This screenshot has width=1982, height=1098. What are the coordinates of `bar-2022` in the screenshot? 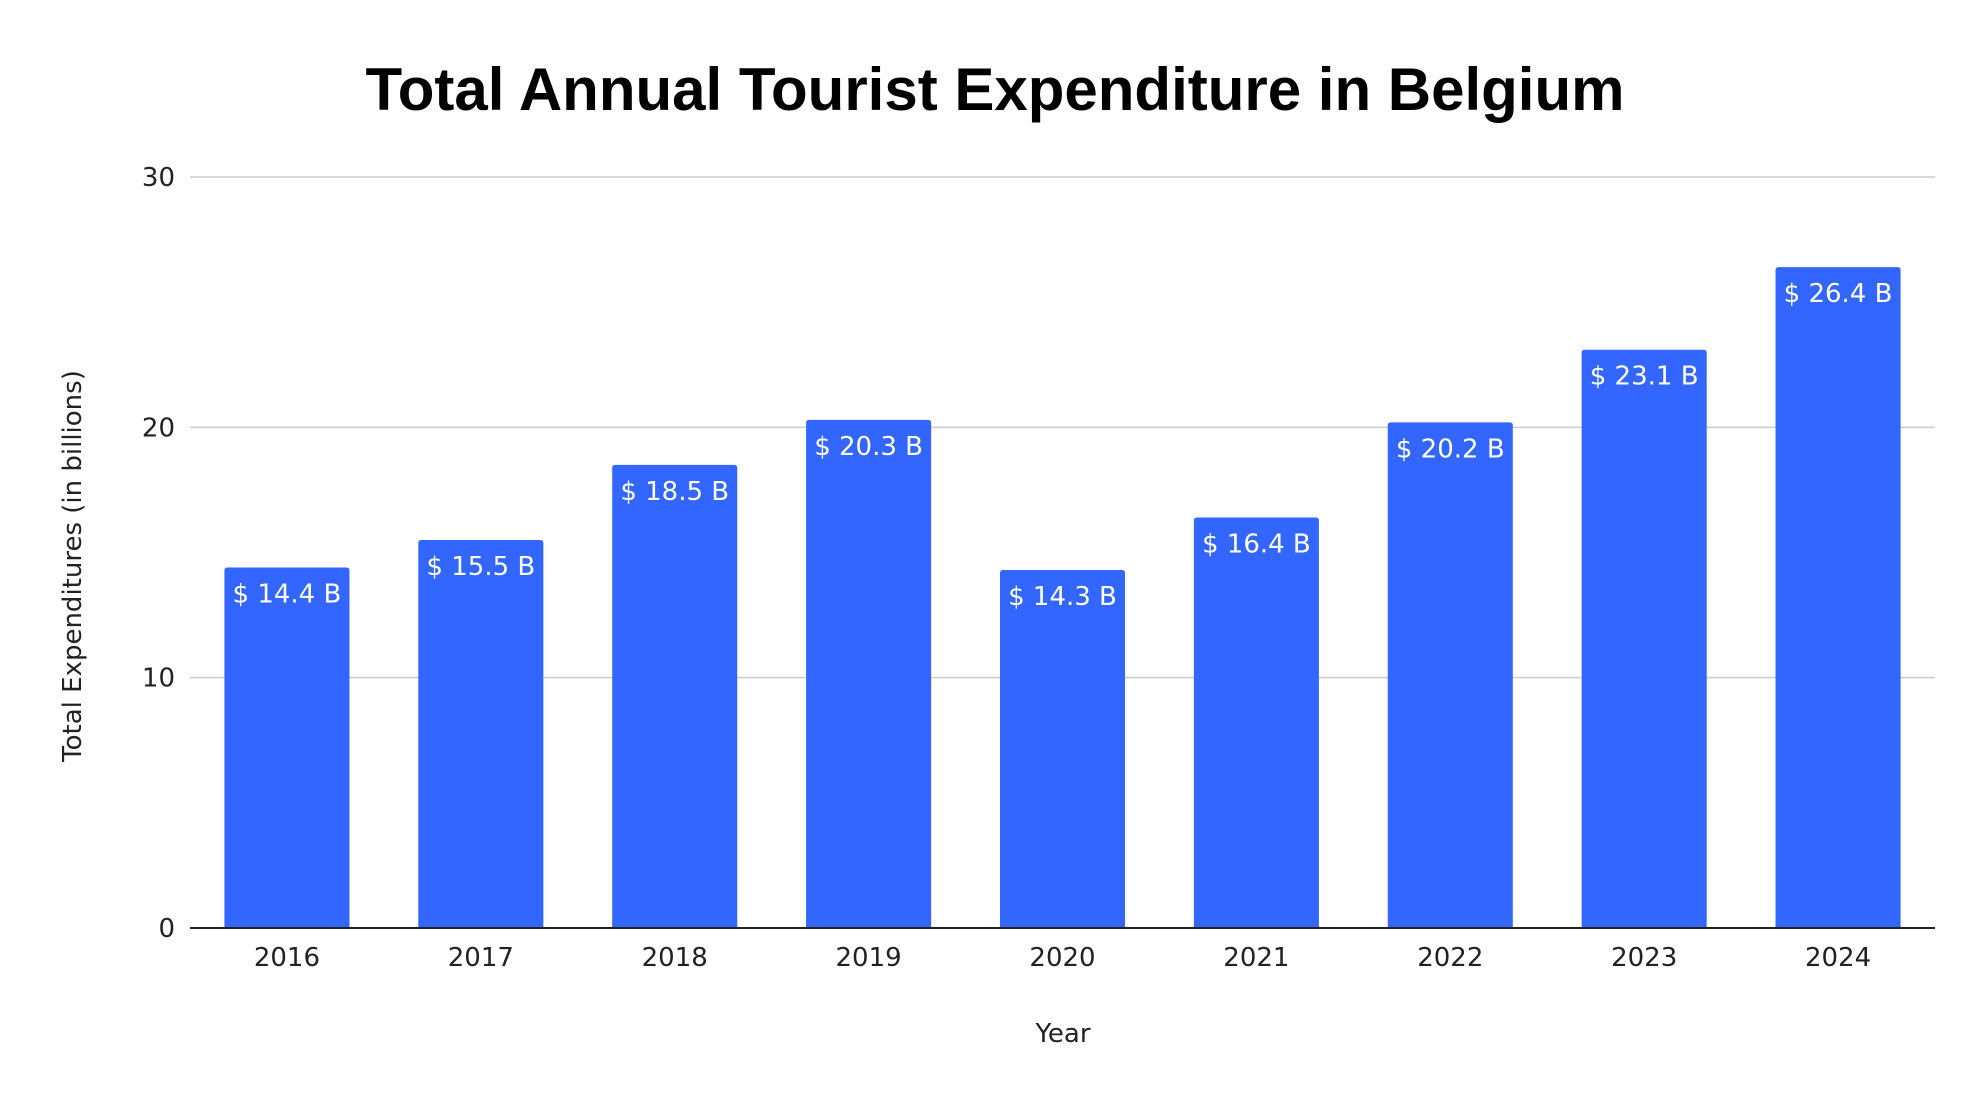 It's located at (1450, 675).